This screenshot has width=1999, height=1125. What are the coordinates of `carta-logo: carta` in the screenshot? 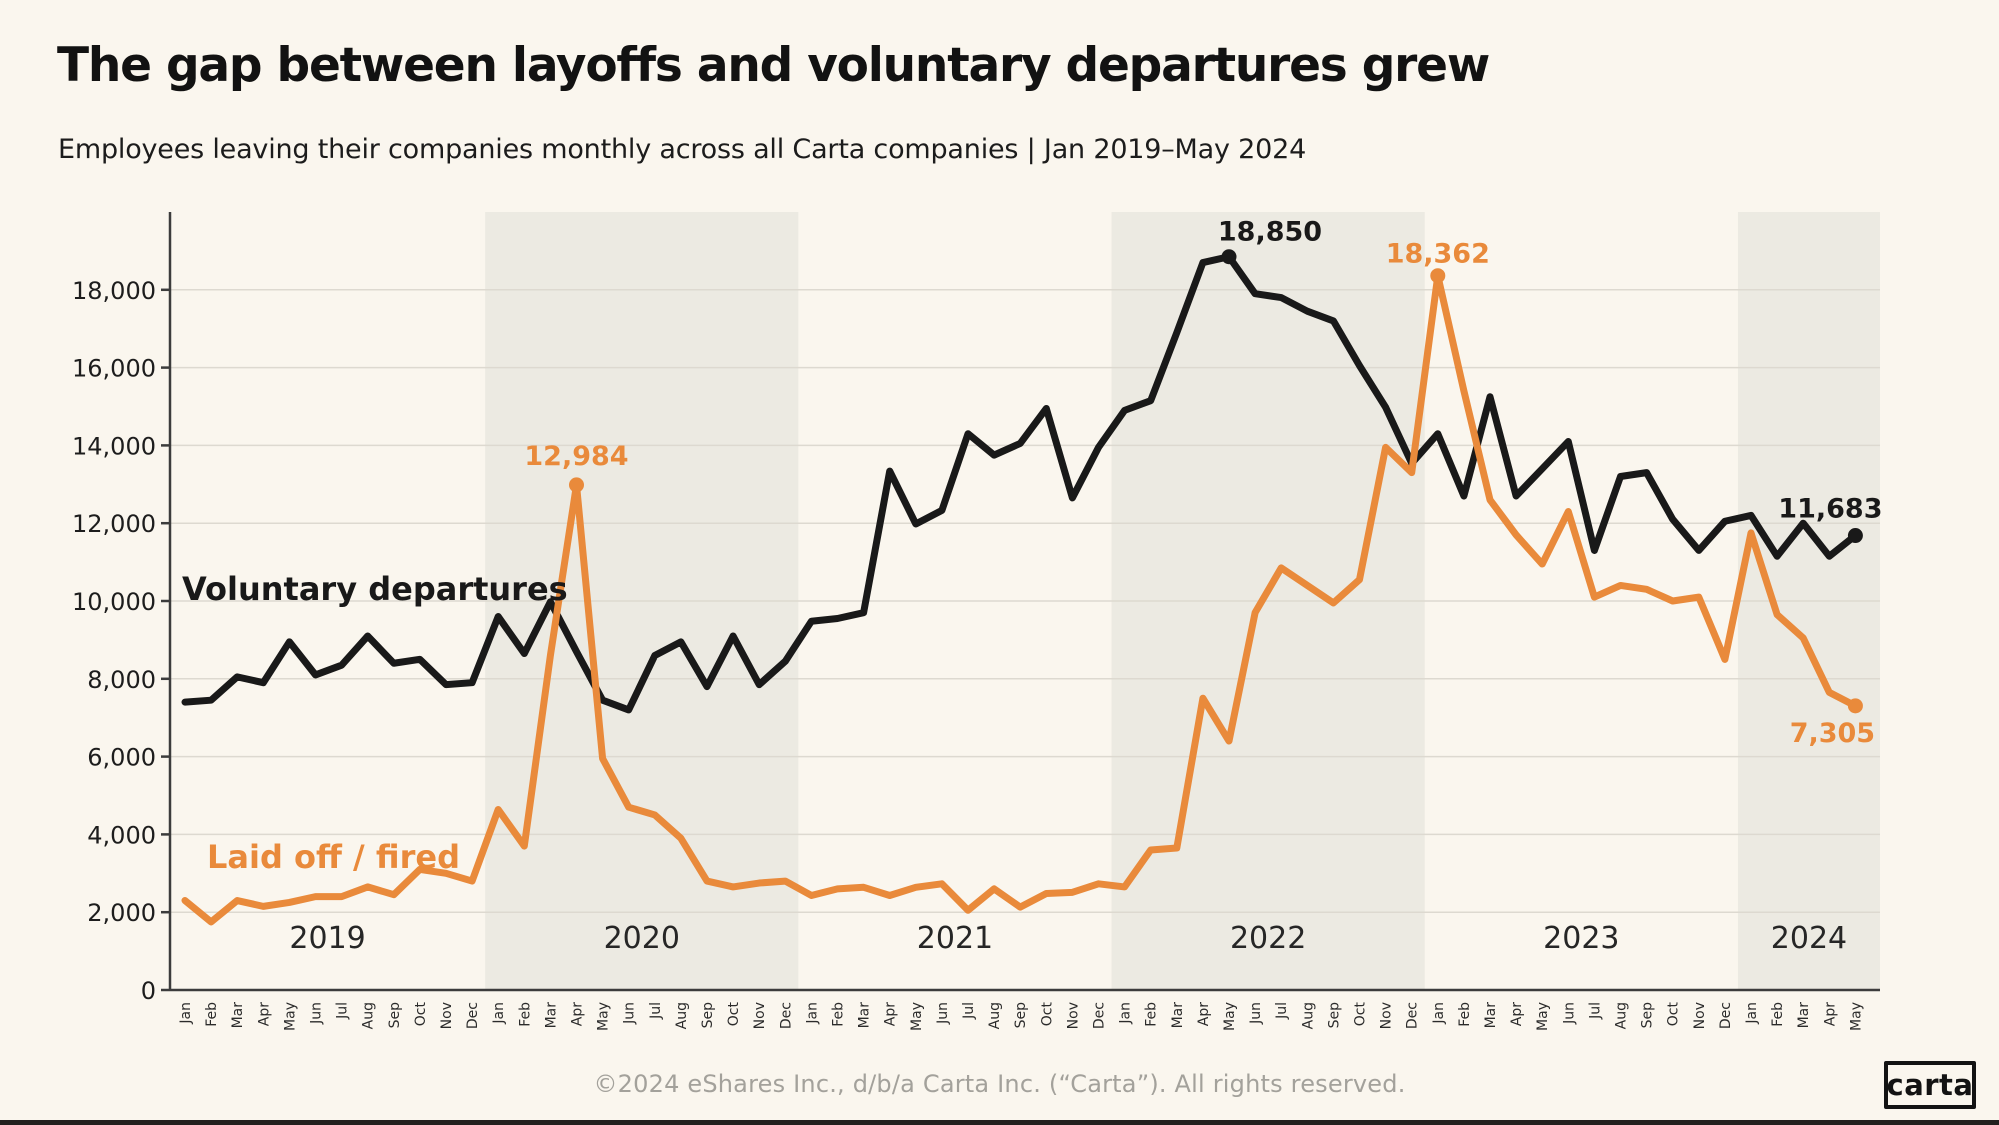 It's located at (1930, 1085).